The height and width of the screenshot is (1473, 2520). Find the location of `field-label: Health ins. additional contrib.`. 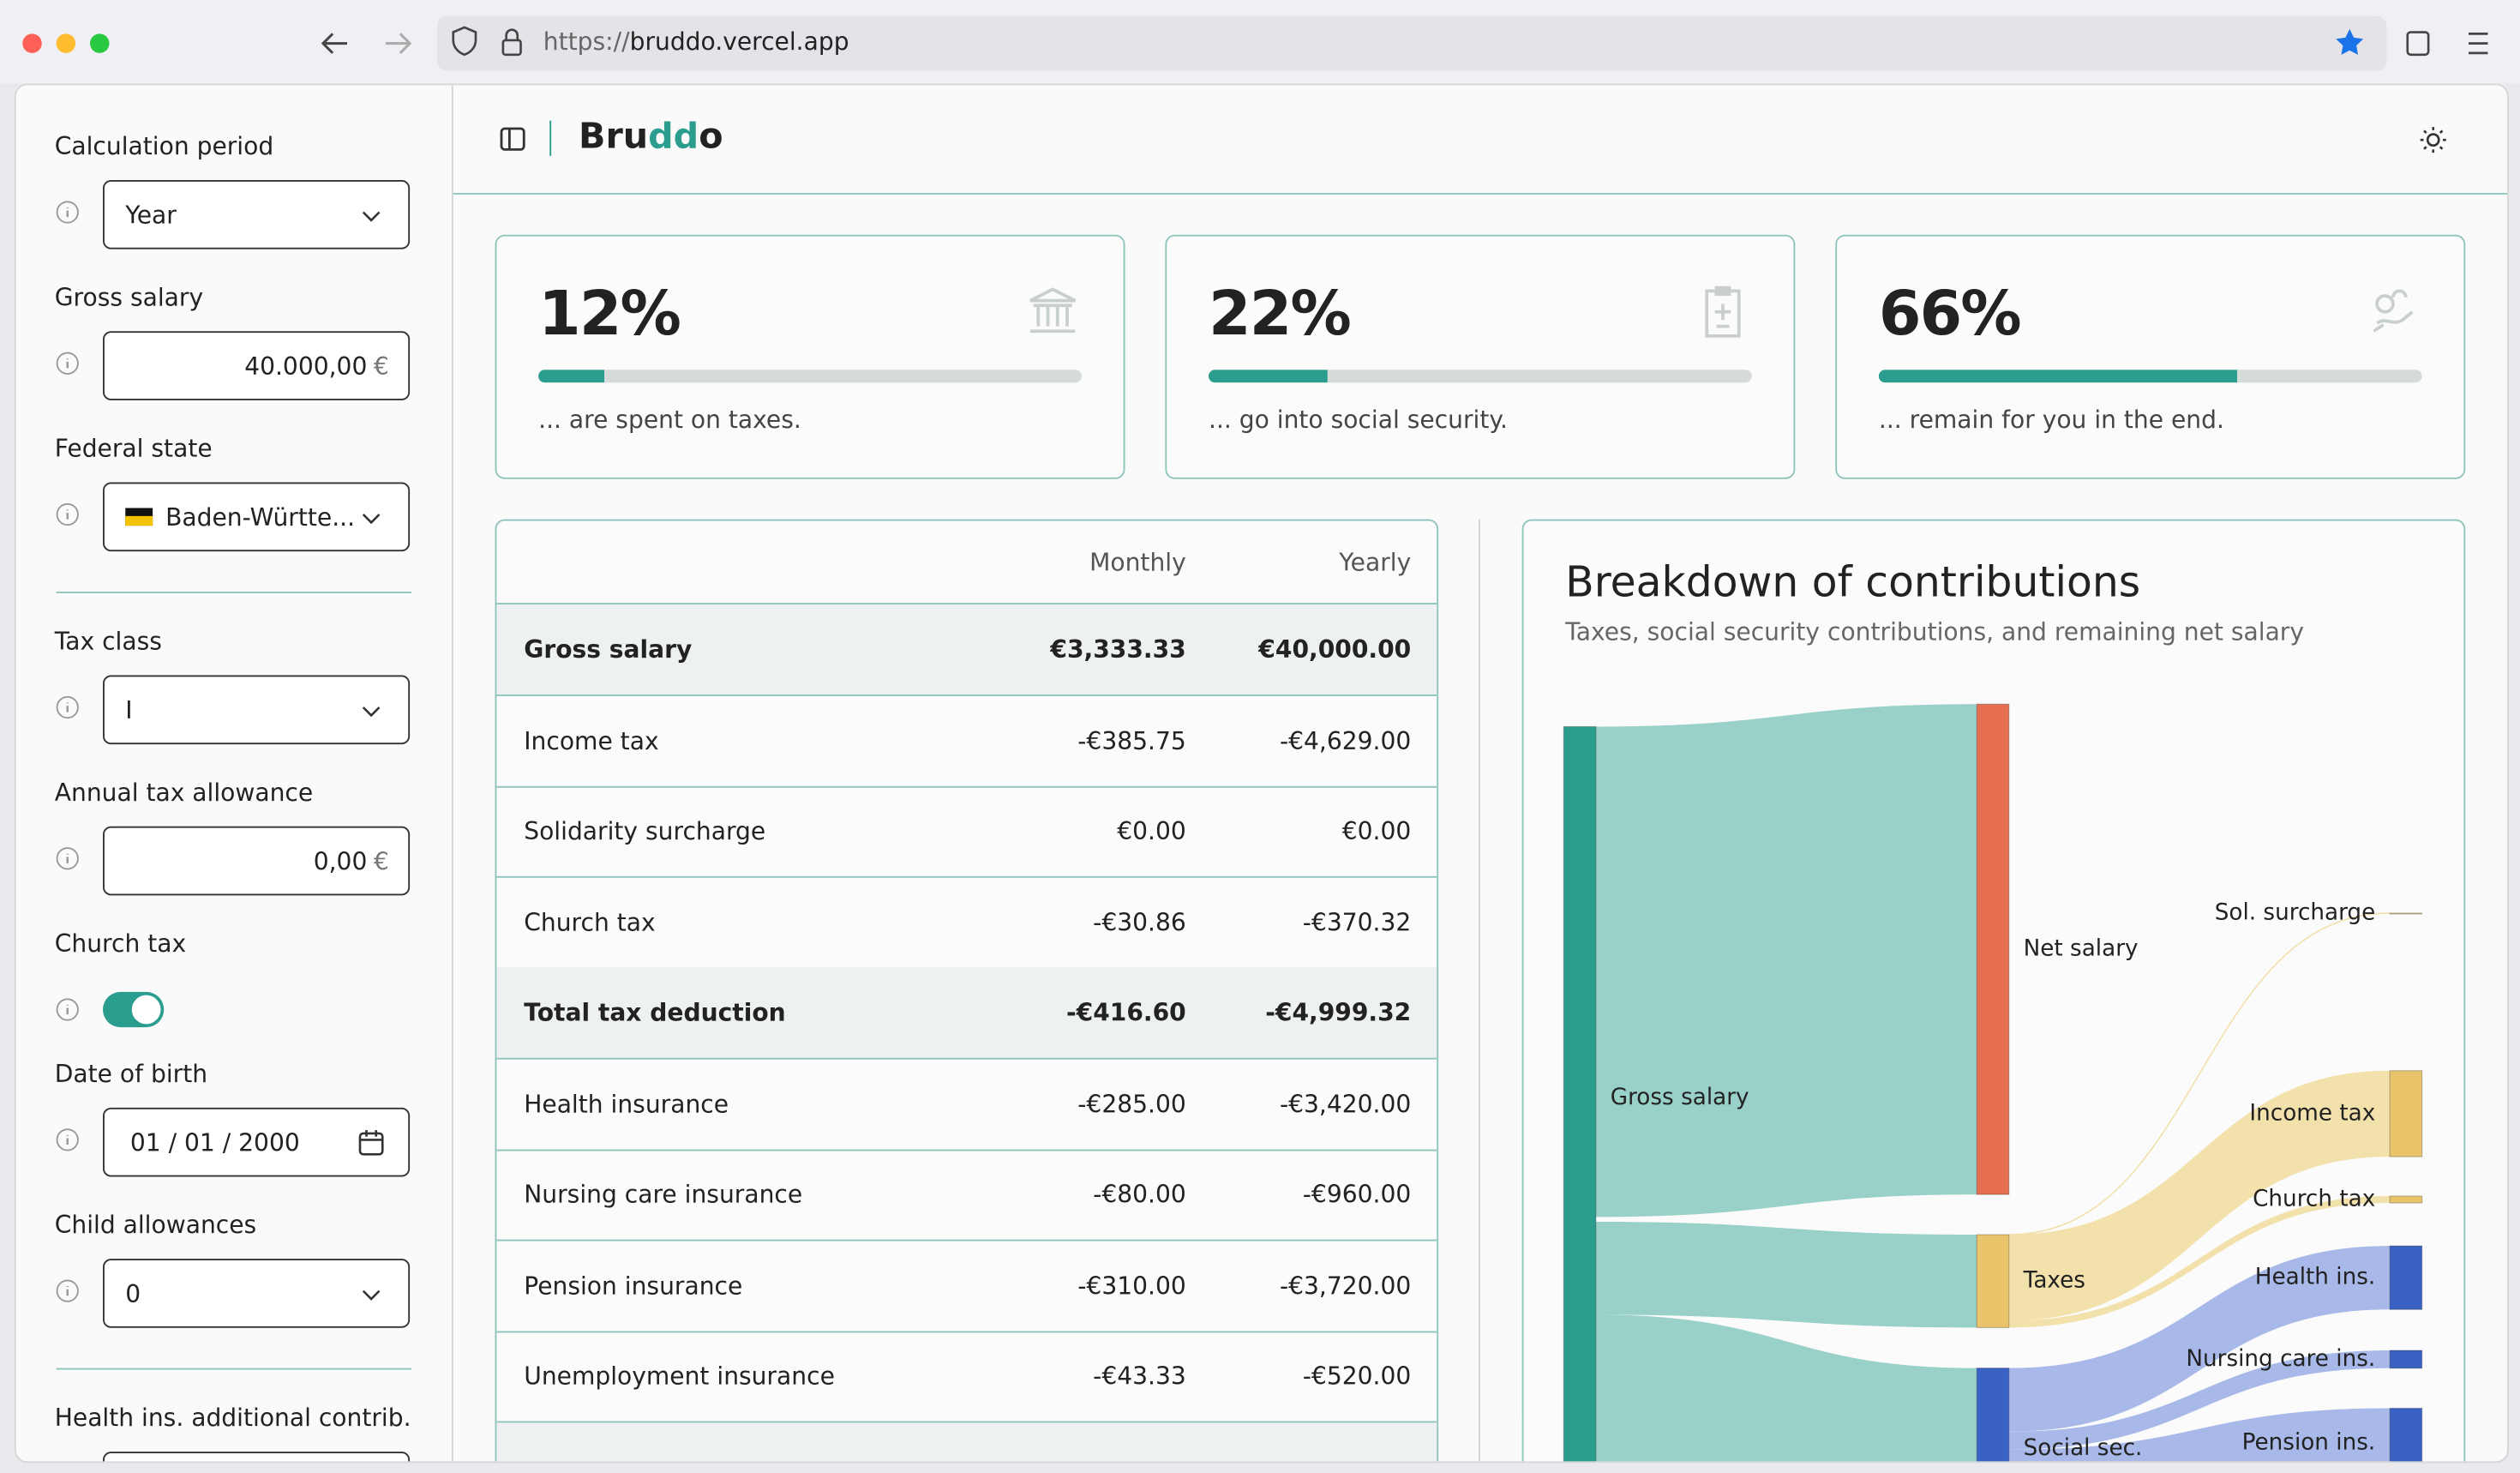

field-label: Health ins. additional contrib. is located at coordinates (232, 1418).